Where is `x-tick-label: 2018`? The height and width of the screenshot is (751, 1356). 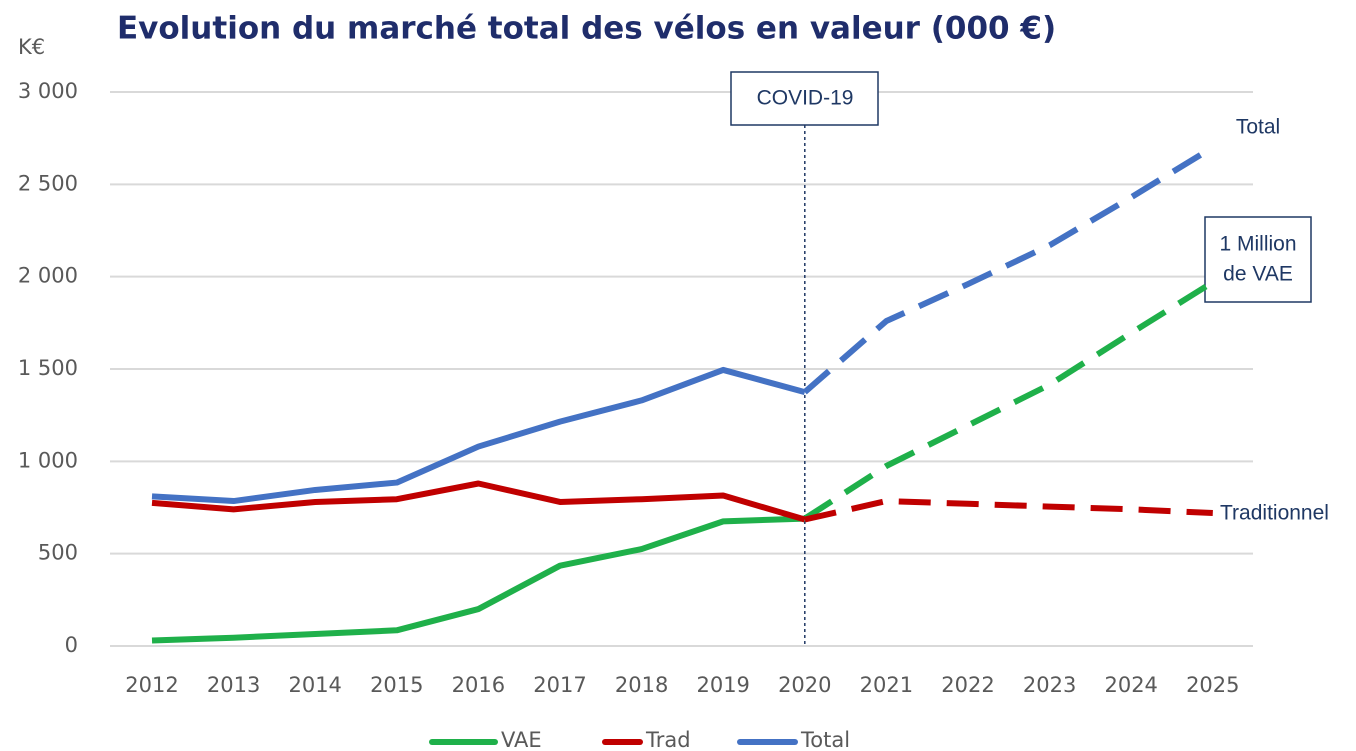 x-tick-label: 2018 is located at coordinates (641, 685).